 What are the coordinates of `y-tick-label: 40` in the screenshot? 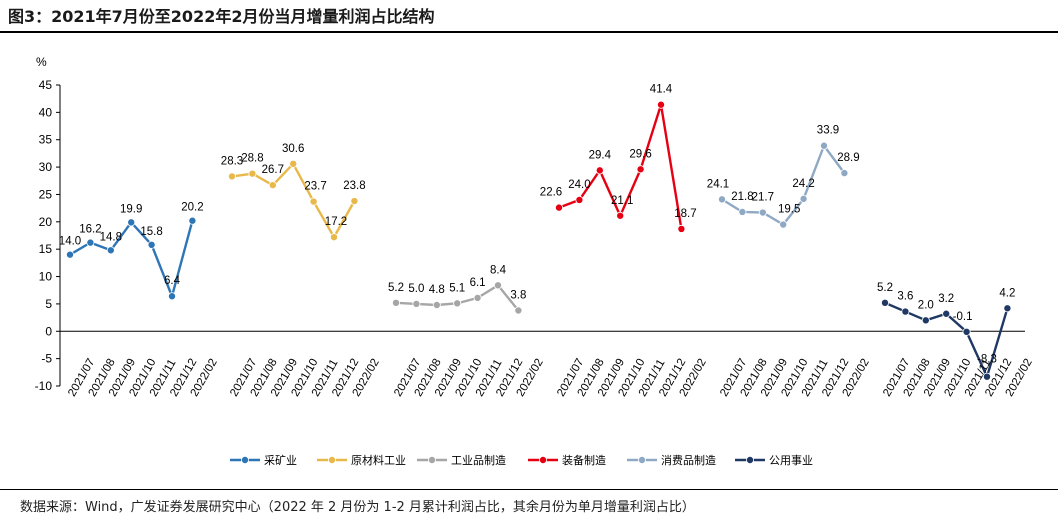 It's located at (46, 112).